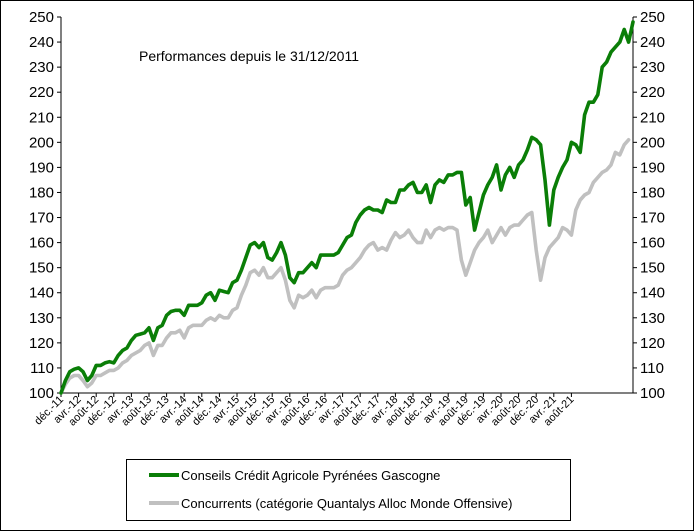 The height and width of the screenshot is (531, 694). Describe the element at coordinates (41, 167) in the screenshot. I see `y-tick-label-left: 190` at that location.